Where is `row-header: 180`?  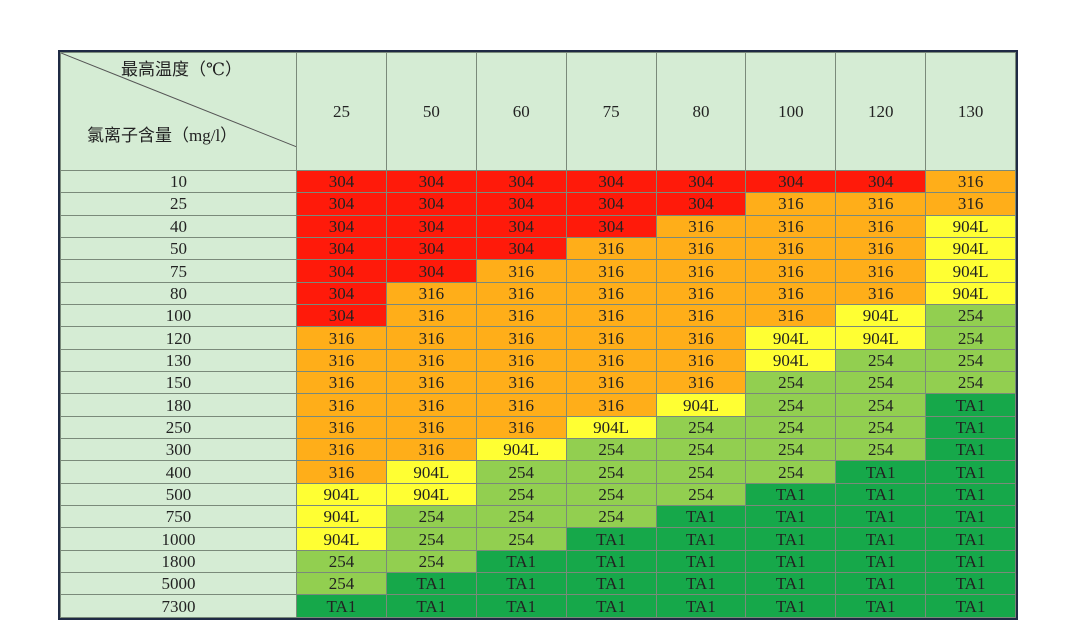
row-header: 180 is located at coordinates (178, 405).